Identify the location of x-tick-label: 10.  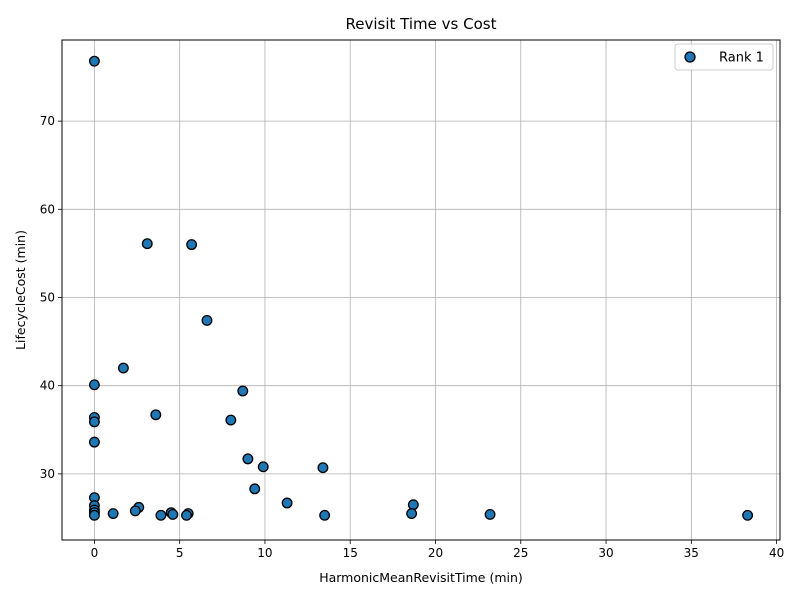
(264, 553).